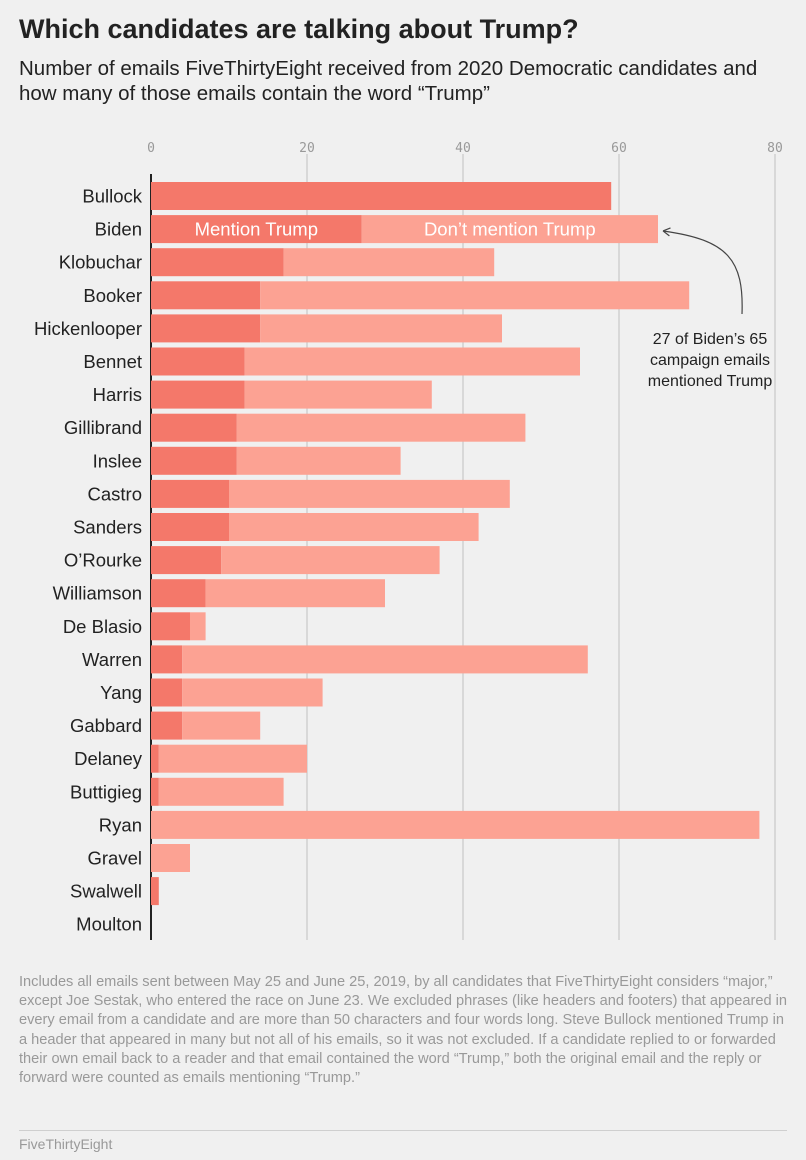 Image resolution: width=806 pixels, height=1160 pixels. I want to click on bar-dont-mention-warren, so click(385, 659).